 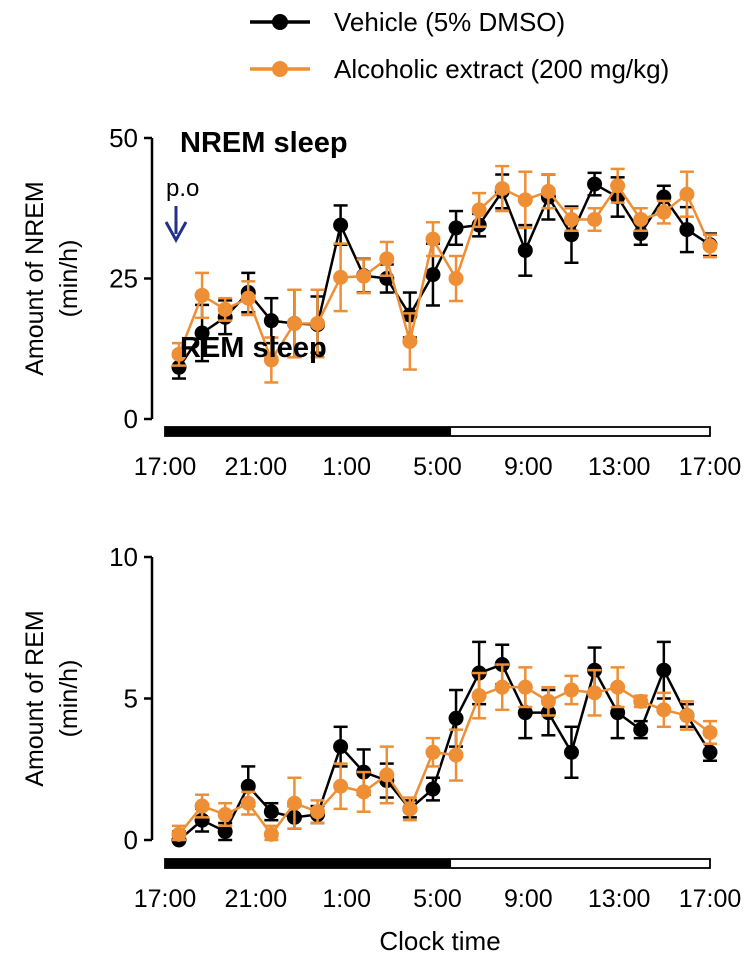 What do you see at coordinates (449, 22) in the screenshot?
I see `legend-label-vehicle: Vehicle (5% DMSO)` at bounding box center [449, 22].